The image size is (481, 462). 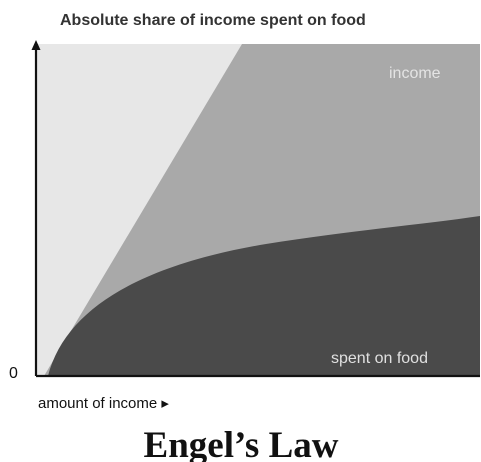 What do you see at coordinates (13, 373) in the screenshot?
I see `y-origin-tick-label: 0` at bounding box center [13, 373].